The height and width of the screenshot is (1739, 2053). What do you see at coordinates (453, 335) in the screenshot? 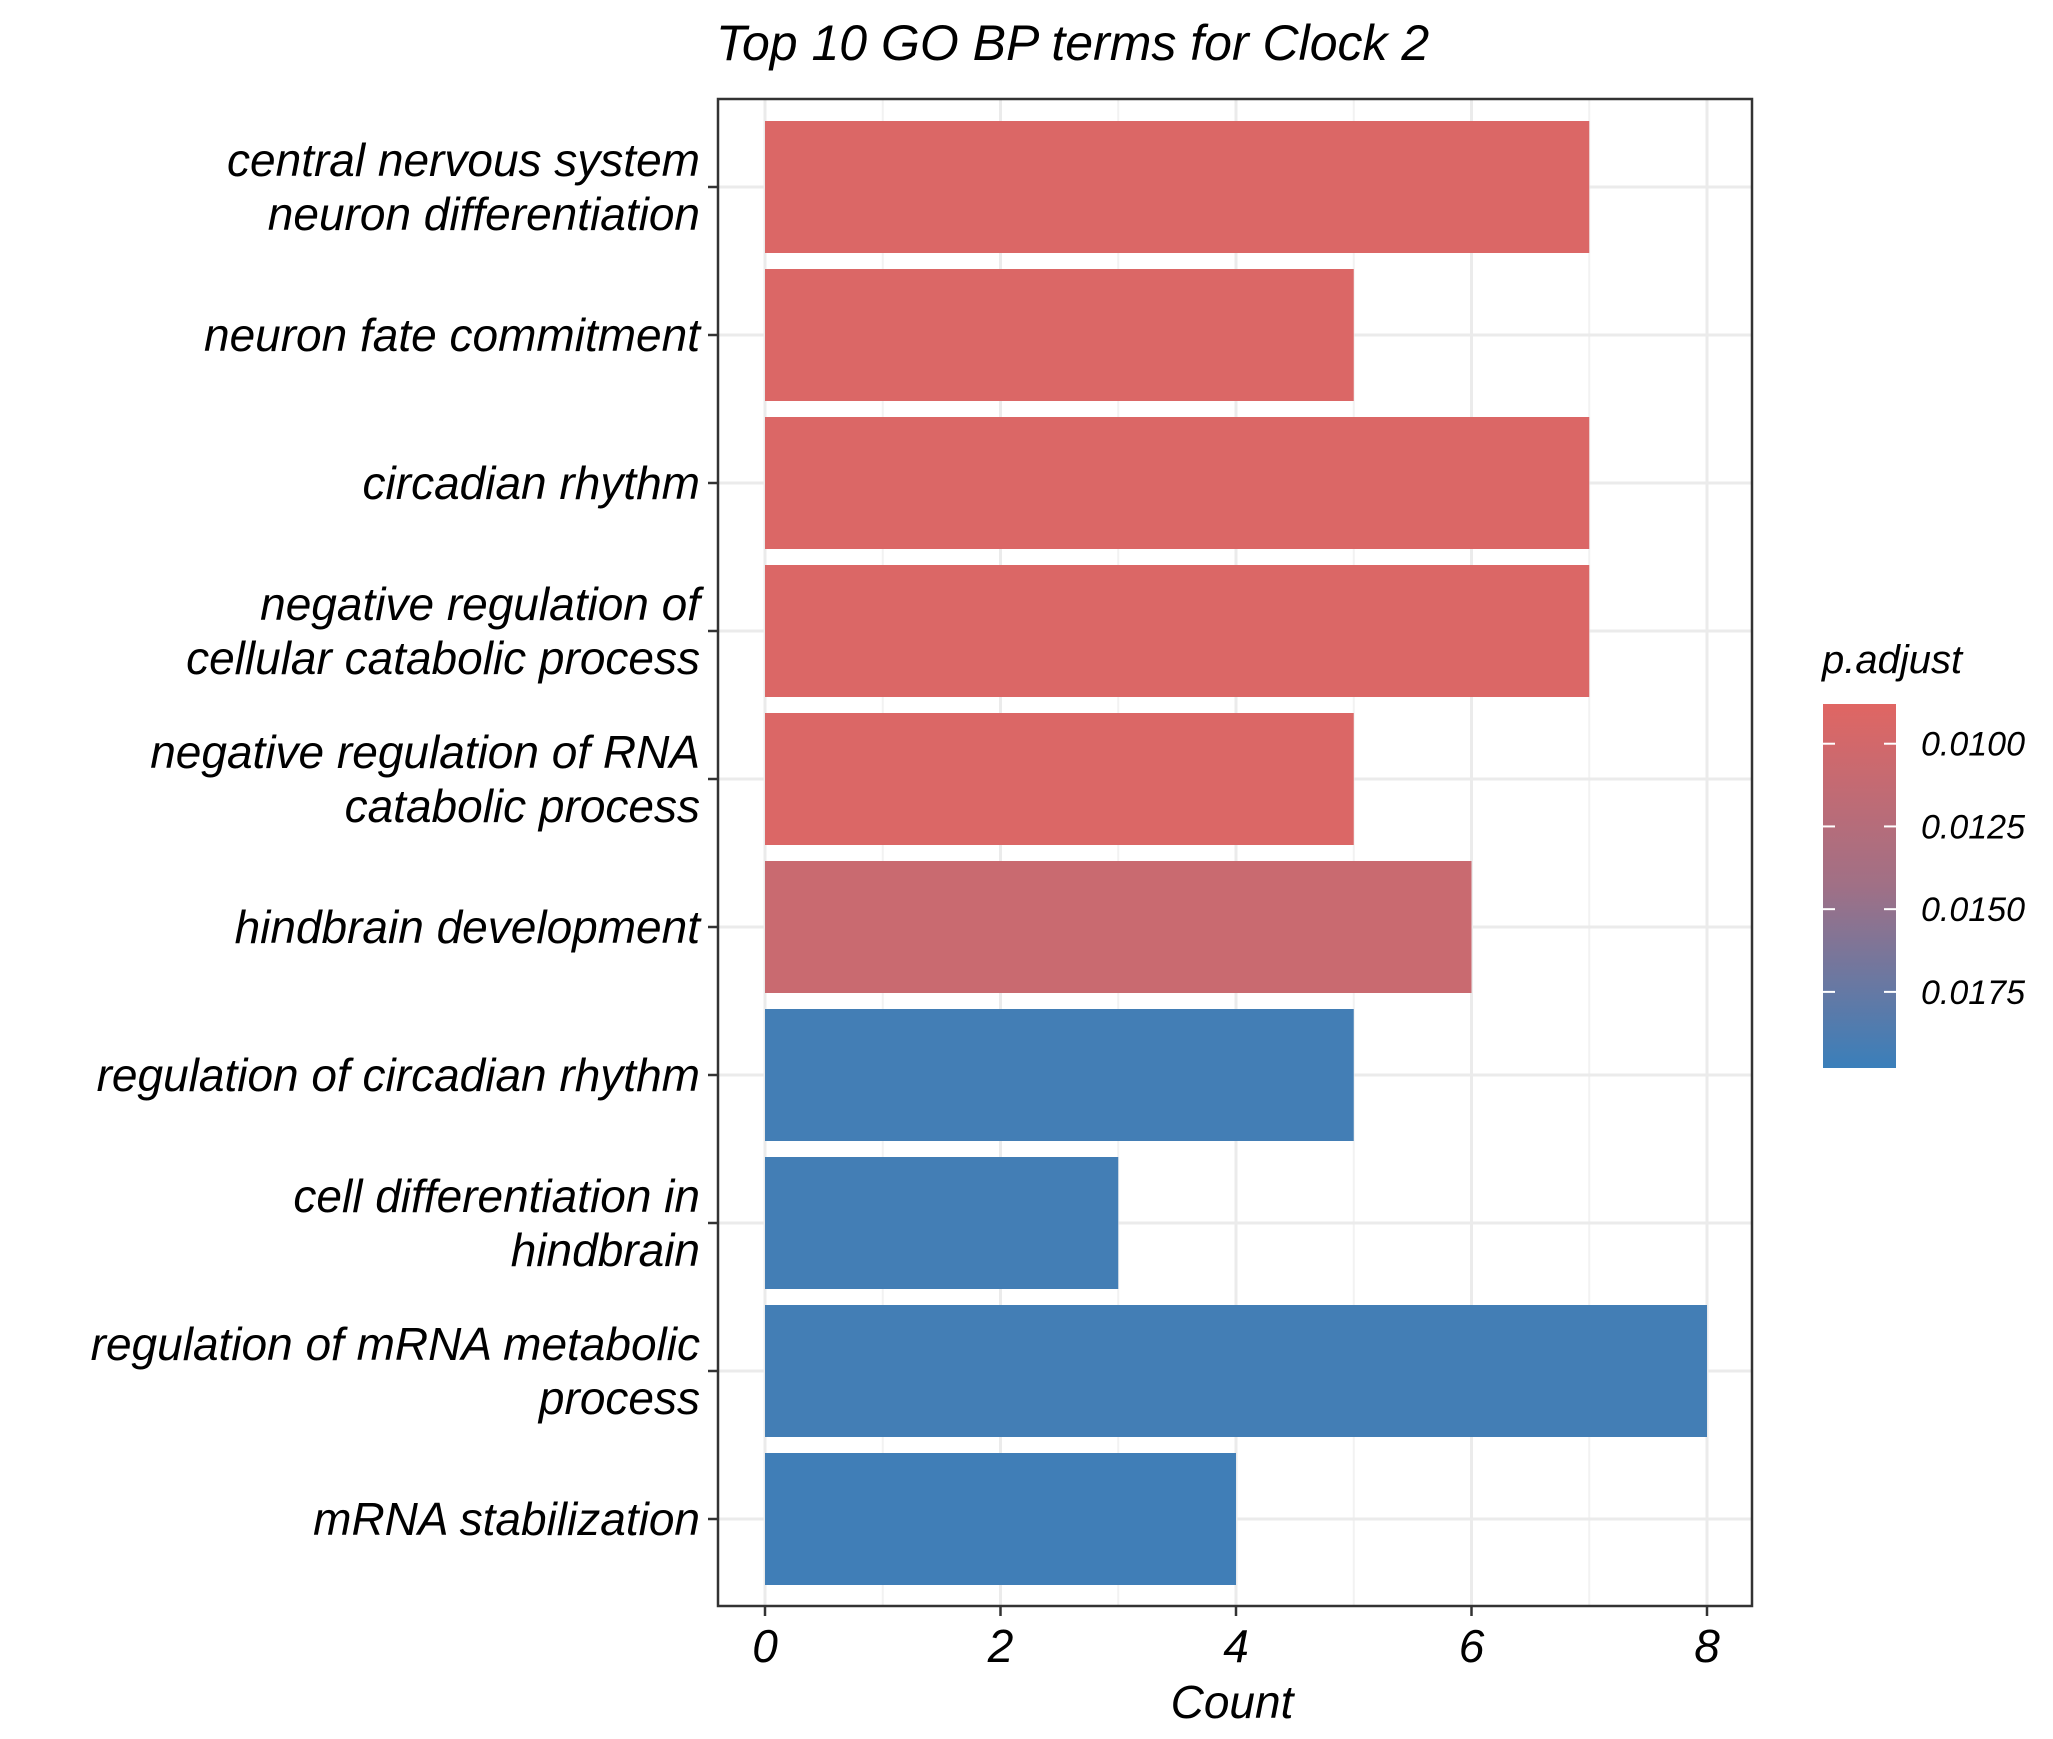
I see `y-tick-label: neuron fate commitment` at bounding box center [453, 335].